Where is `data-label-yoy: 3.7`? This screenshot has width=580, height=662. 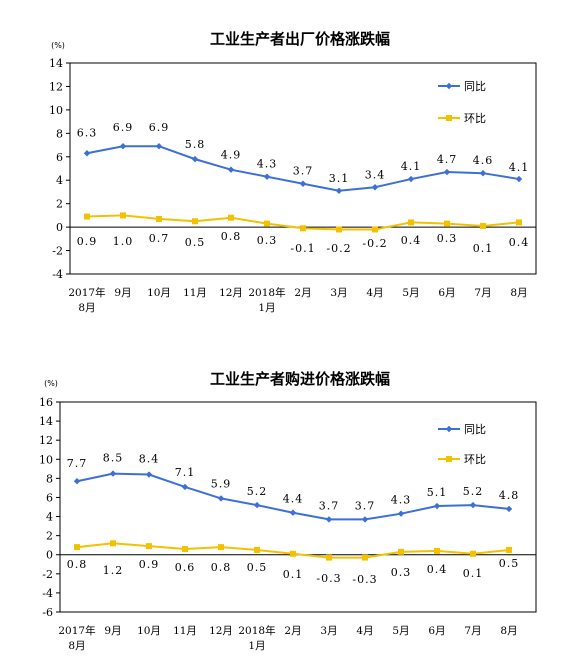
data-label-yoy: 3.7 is located at coordinates (365, 505).